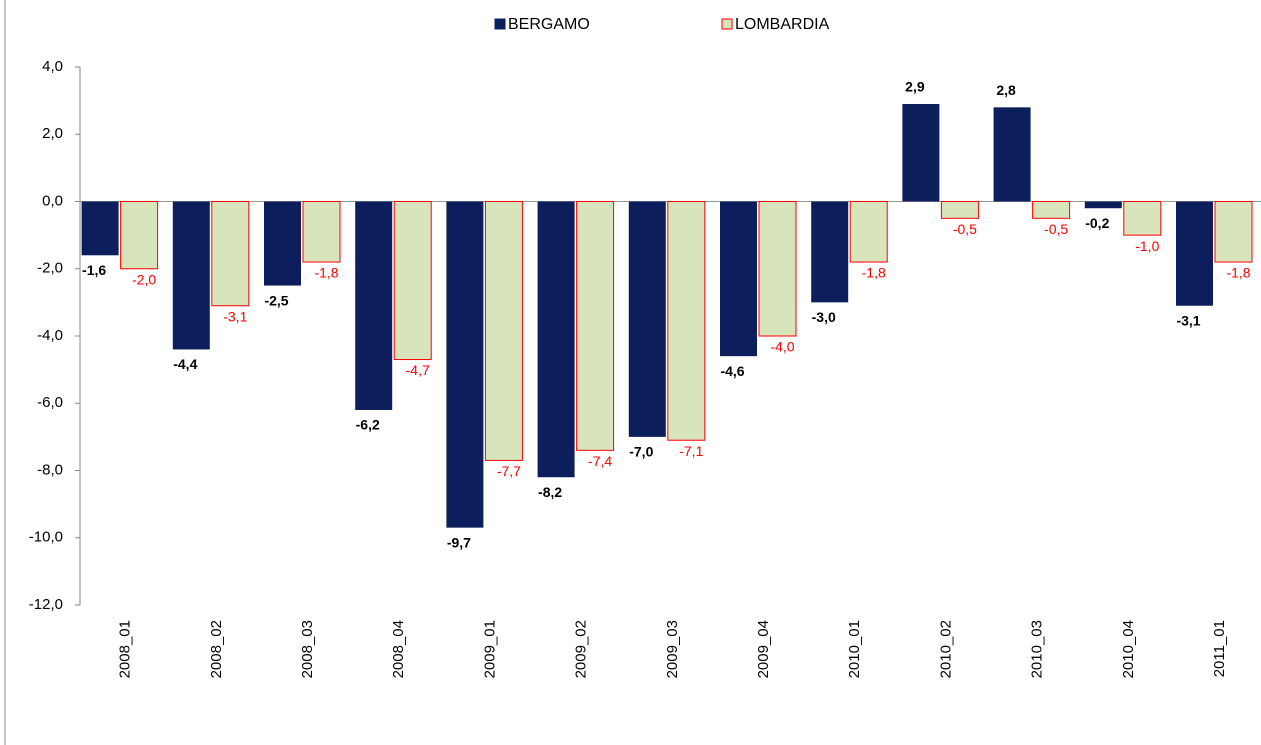  What do you see at coordinates (398, 649) in the screenshot?
I see `x-tick-label: 2008_04` at bounding box center [398, 649].